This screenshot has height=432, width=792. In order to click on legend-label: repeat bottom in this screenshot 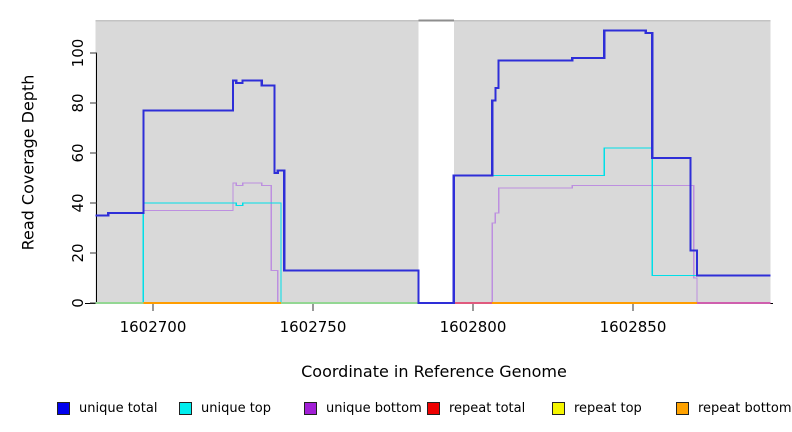, I will do `click(745, 408)`.